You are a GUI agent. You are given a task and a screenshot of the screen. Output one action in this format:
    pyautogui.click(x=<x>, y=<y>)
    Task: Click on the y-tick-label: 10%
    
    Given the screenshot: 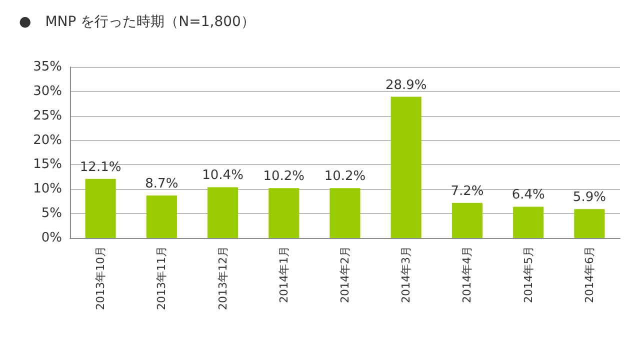 What is the action you would take?
    pyautogui.click(x=47, y=189)
    